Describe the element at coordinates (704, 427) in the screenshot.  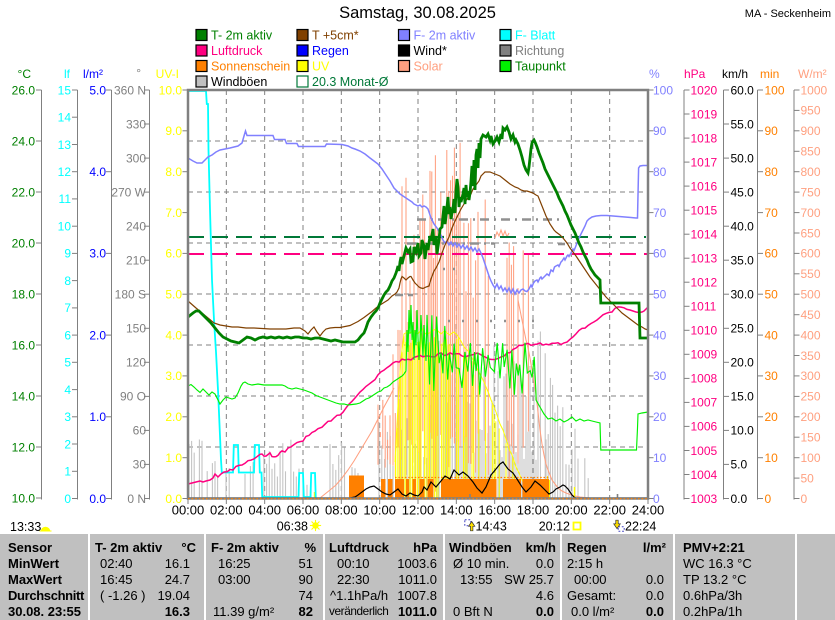
I see `svg-text: 1006` at that location.